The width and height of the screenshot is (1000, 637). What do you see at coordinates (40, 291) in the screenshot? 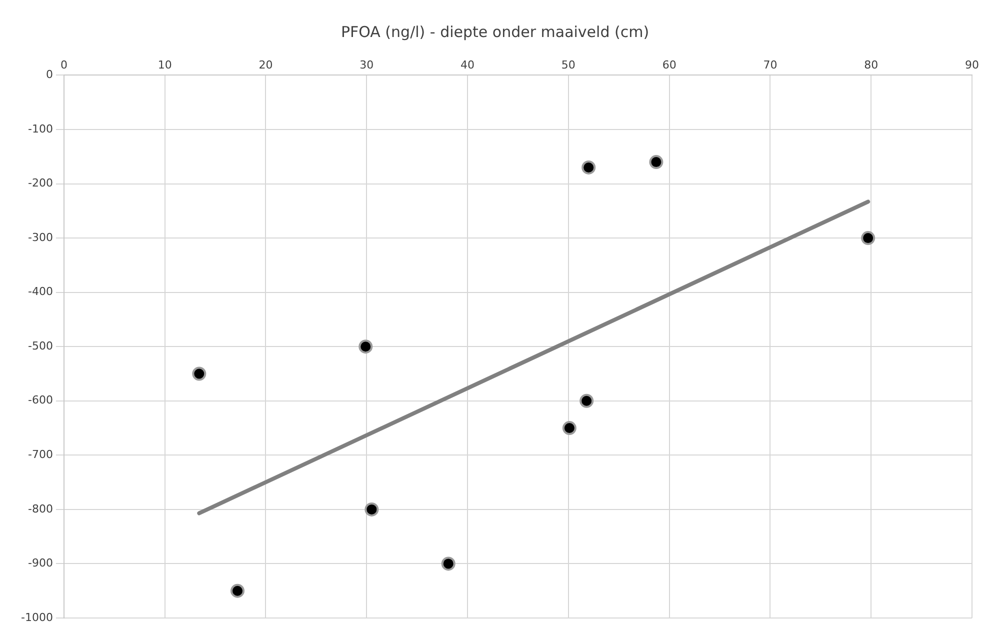
I see `y-tick-label: -400` at bounding box center [40, 291].